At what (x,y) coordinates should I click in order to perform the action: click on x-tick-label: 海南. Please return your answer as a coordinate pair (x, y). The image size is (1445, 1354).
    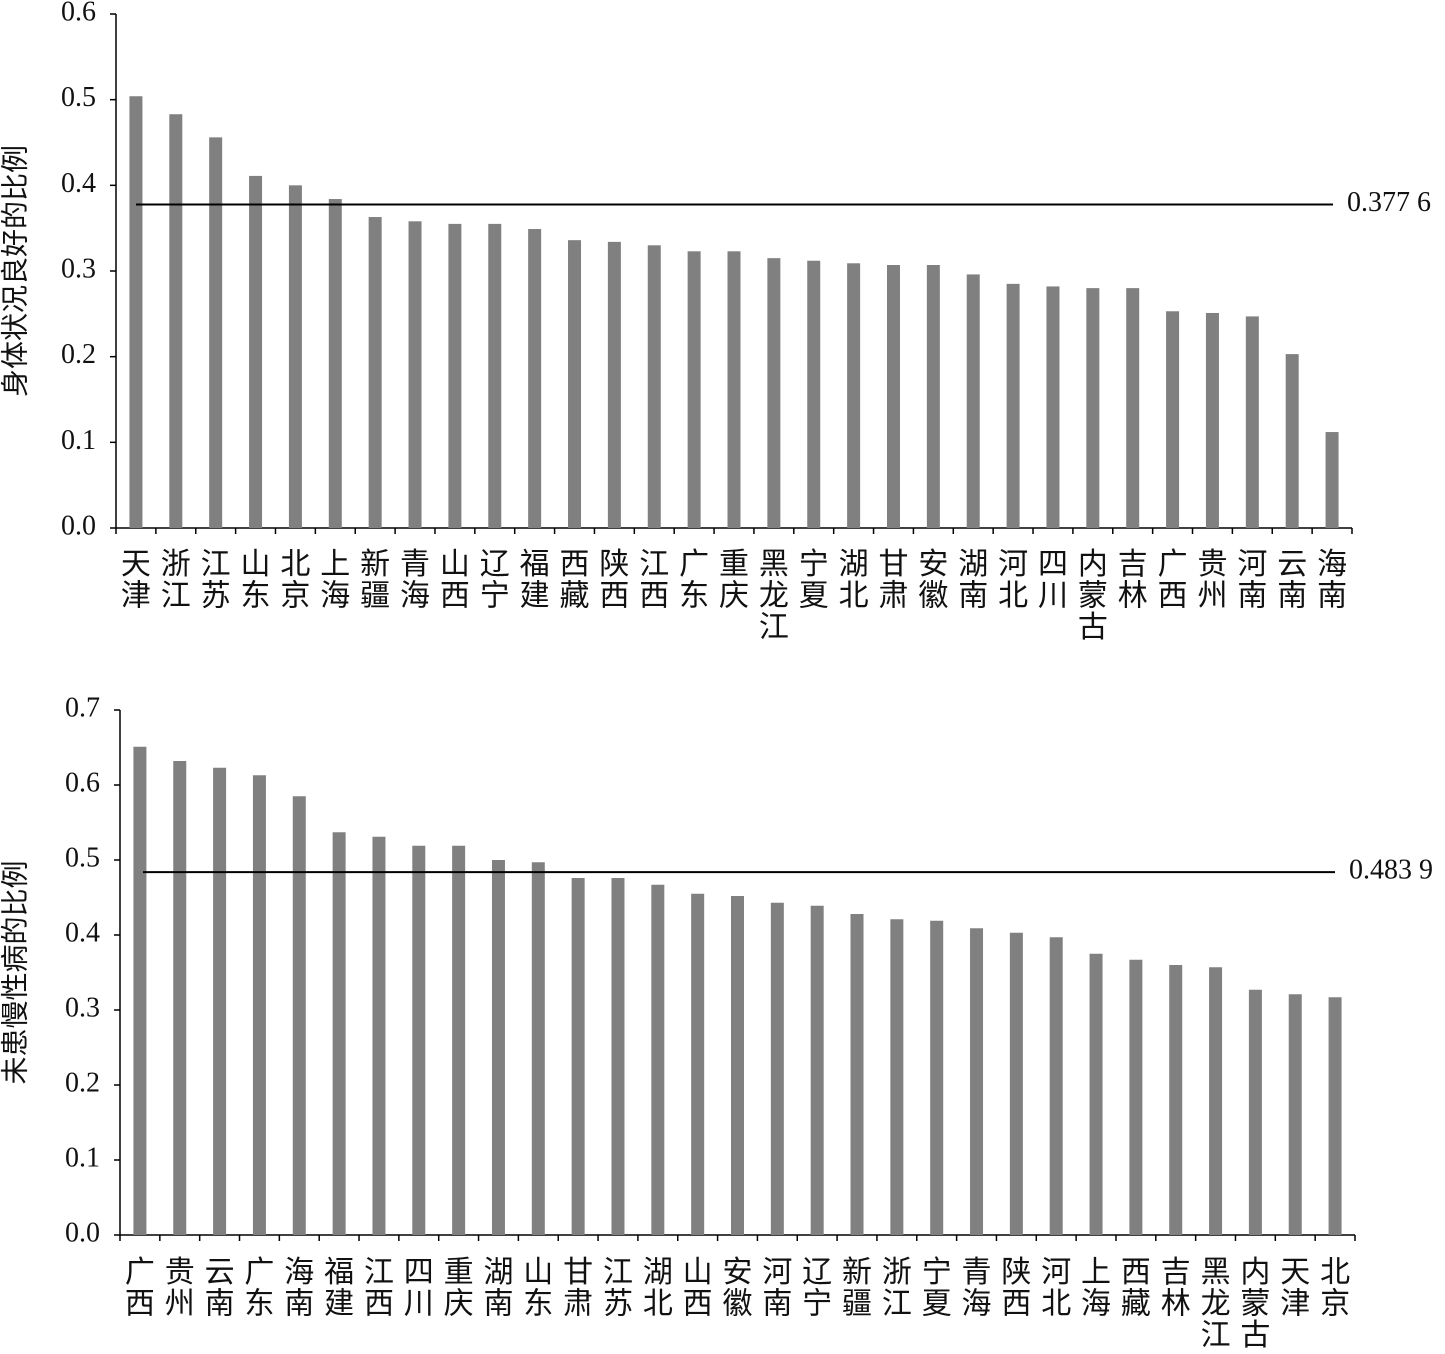
    Looking at the image, I should click on (299, 1288).